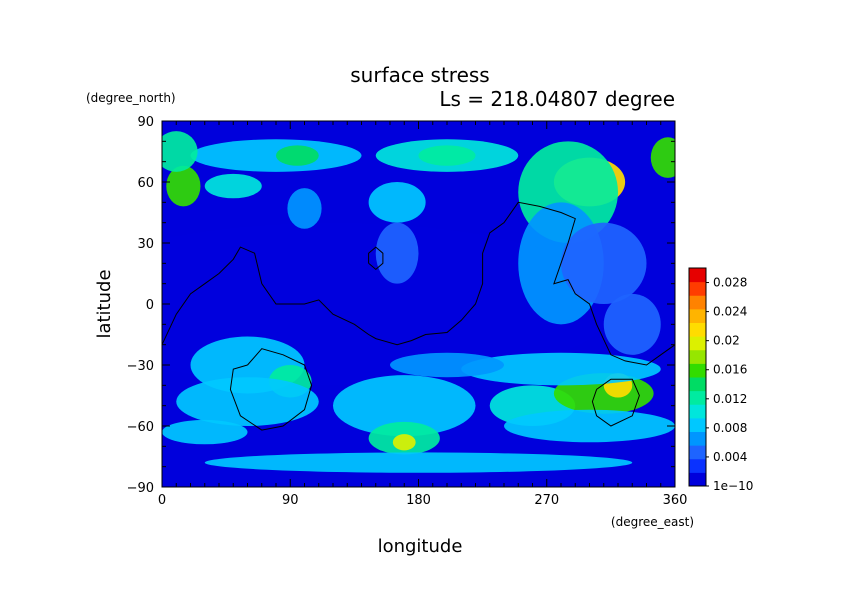 This screenshot has height=595, width=842. What do you see at coordinates (418, 500) in the screenshot?
I see `x-tick-label: 180` at bounding box center [418, 500].